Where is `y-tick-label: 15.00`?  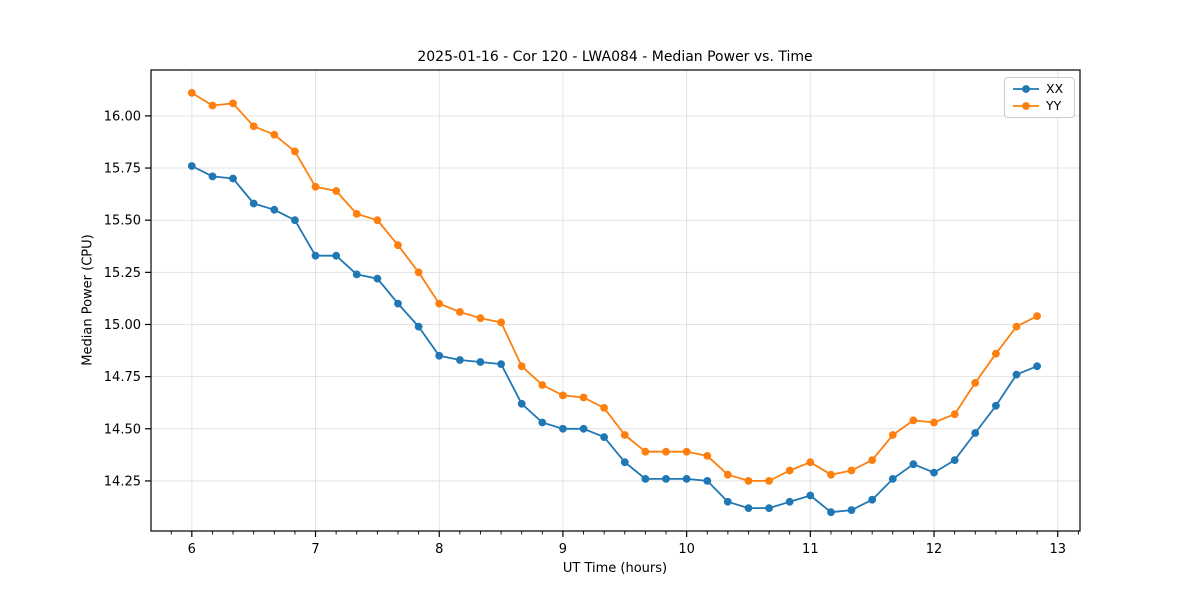
y-tick-label: 15.00 is located at coordinates (122, 325).